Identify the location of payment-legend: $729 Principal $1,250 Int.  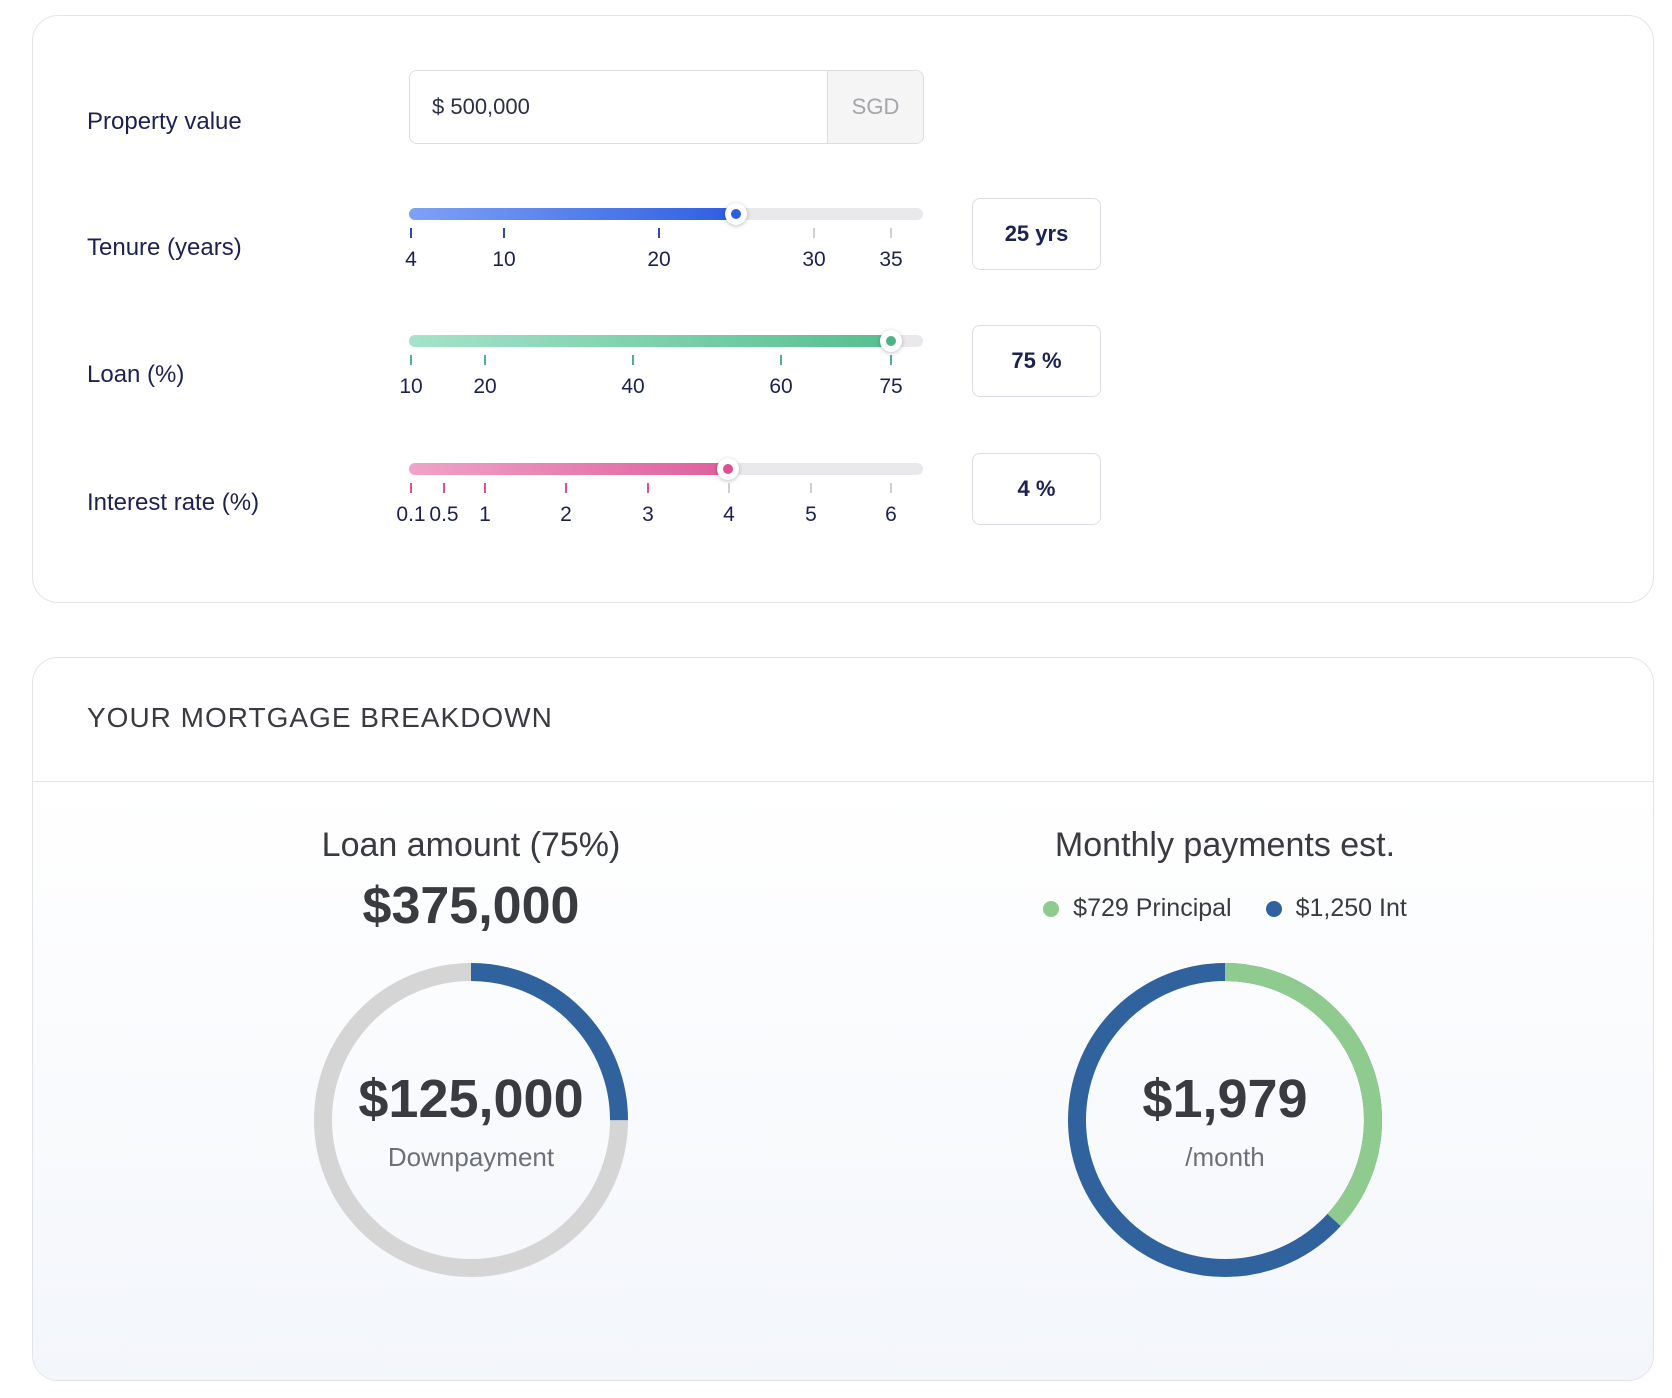
(1225, 908).